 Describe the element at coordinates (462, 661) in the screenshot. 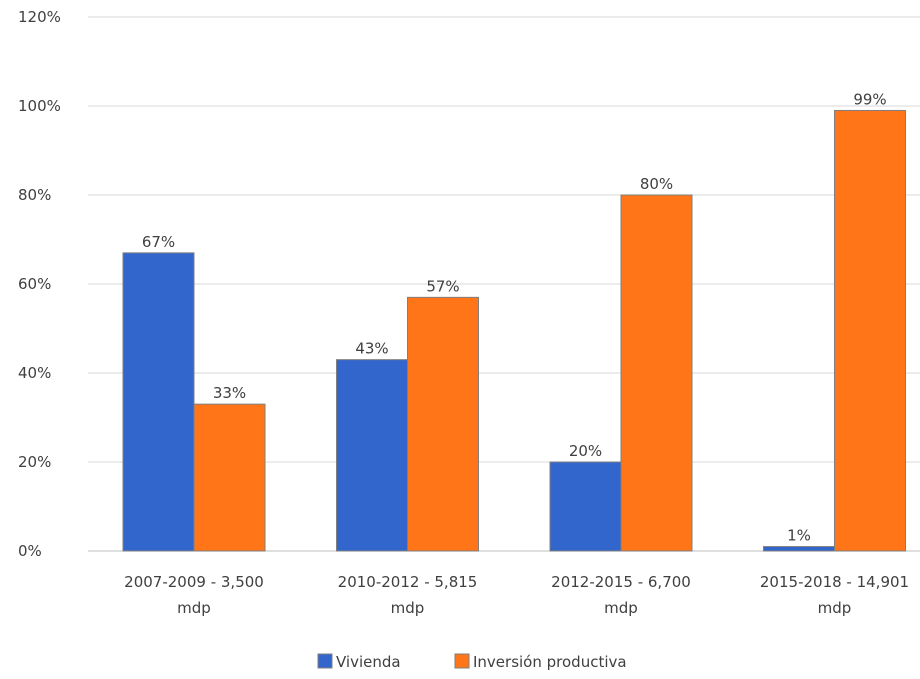

I see `legend-swatch-inversion-productiva` at that location.